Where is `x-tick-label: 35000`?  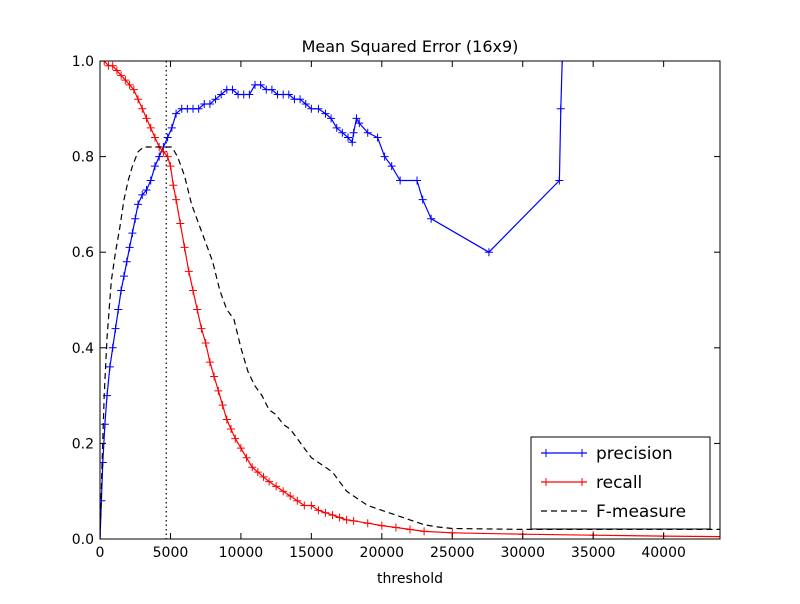
x-tick-label: 35000 is located at coordinates (593, 553).